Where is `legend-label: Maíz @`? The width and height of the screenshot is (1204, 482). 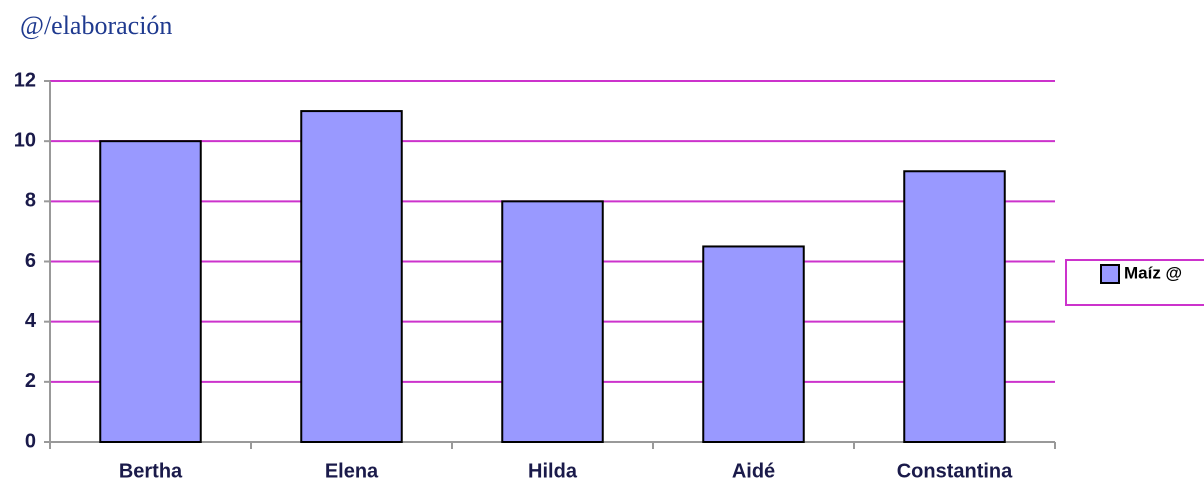
legend-label: Maíz @ is located at coordinates (1153, 272).